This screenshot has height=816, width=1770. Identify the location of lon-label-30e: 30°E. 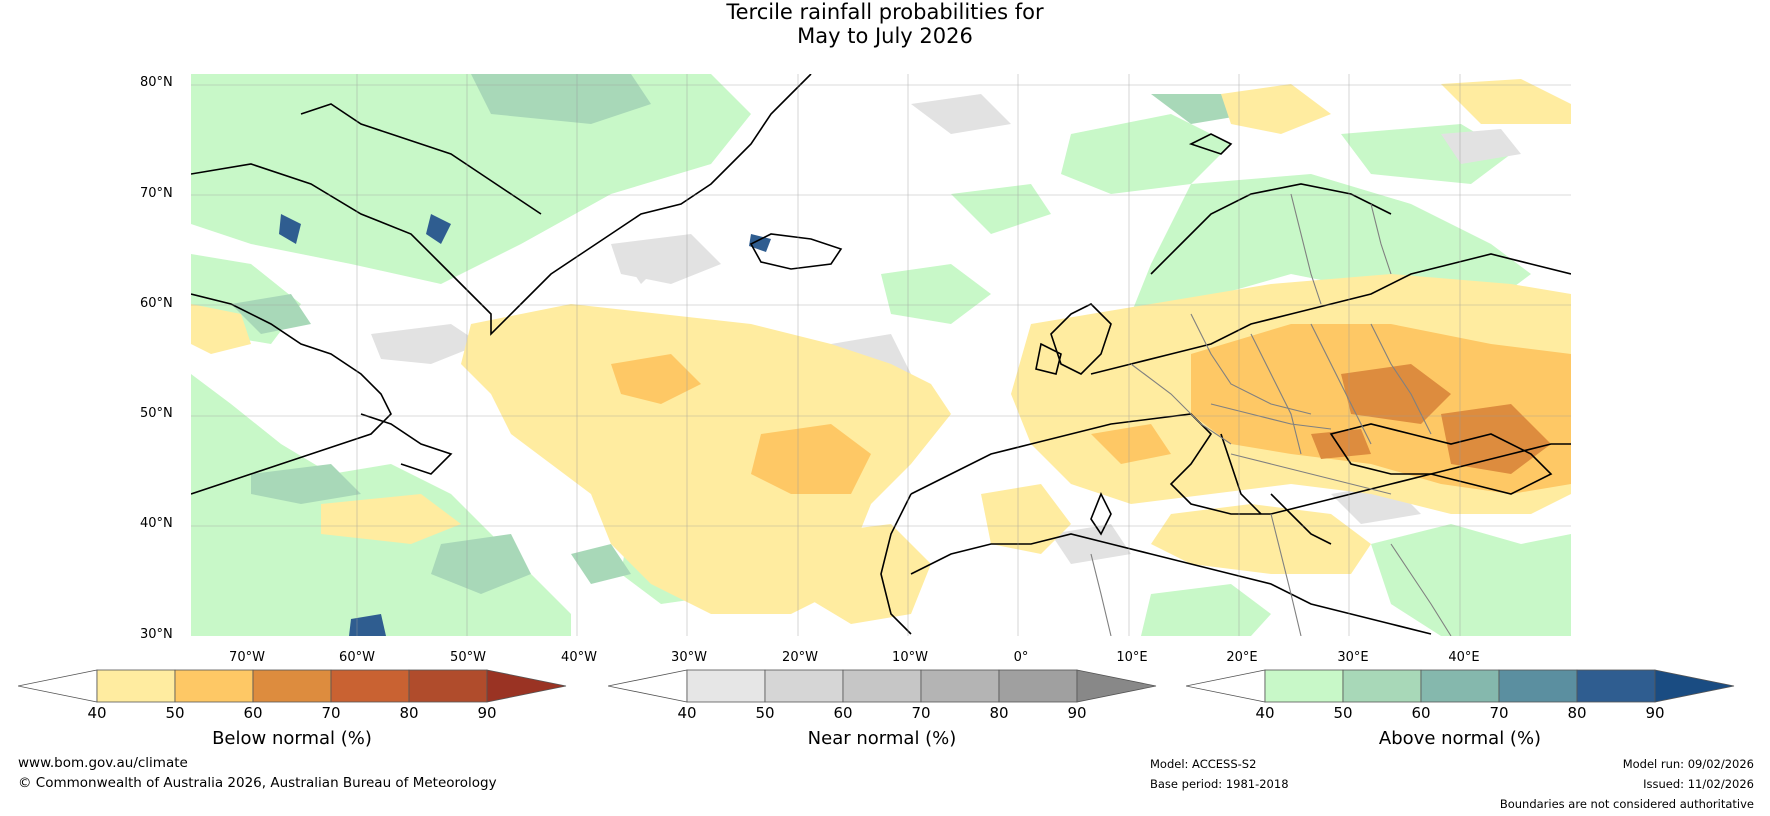
(1353, 657).